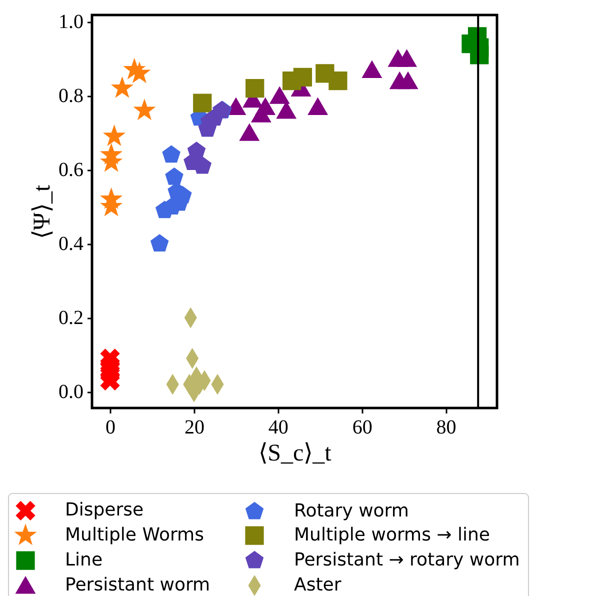 This screenshot has width=591, height=596. What do you see at coordinates (295, 453) in the screenshot?
I see `x-axis-title: ⟨S_c⟩_t` at bounding box center [295, 453].